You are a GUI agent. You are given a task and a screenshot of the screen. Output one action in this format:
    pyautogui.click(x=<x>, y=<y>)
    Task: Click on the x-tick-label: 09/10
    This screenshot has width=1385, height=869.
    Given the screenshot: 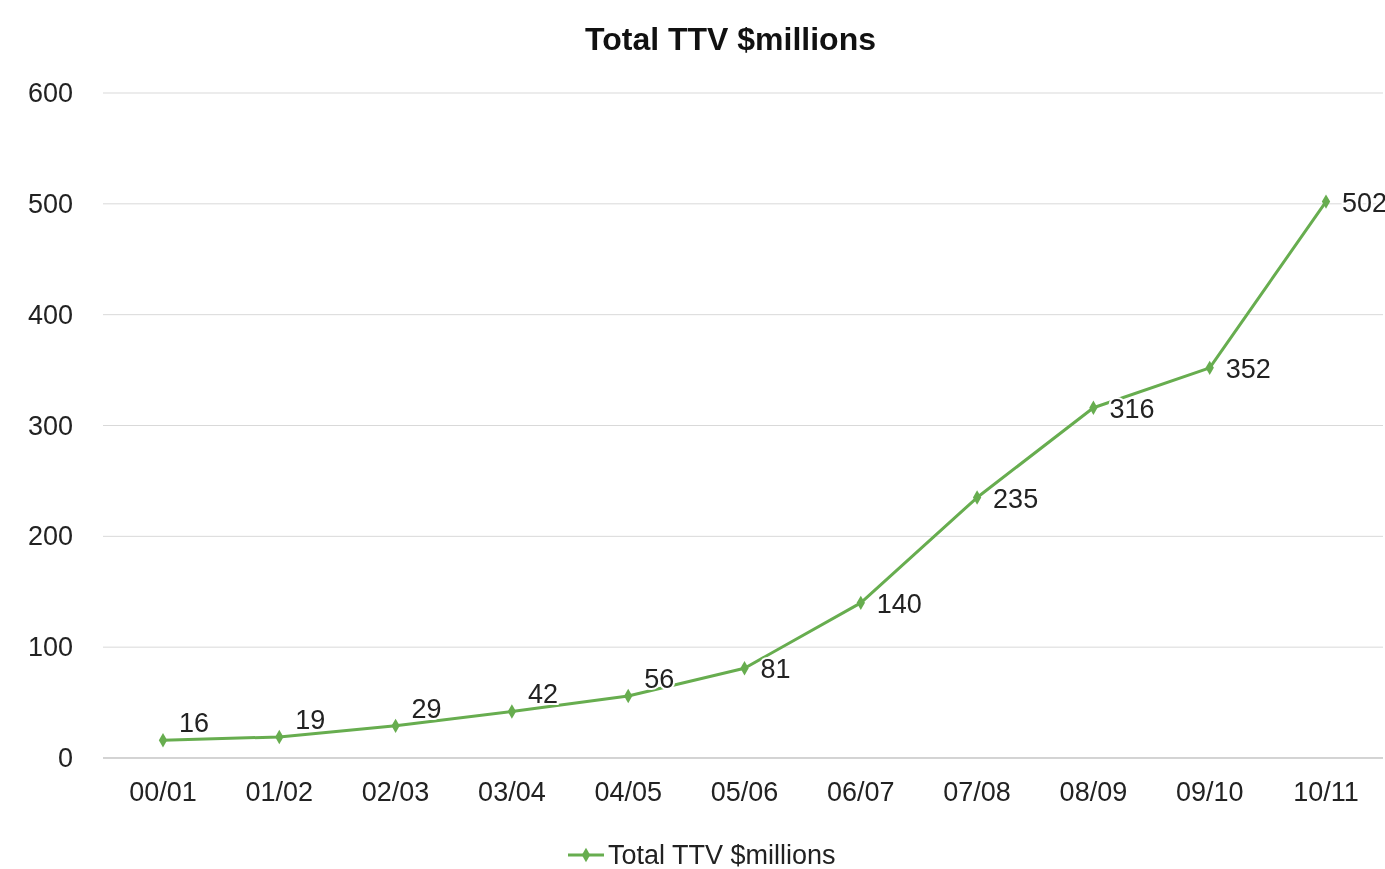 What is the action you would take?
    pyautogui.click(x=1209, y=792)
    